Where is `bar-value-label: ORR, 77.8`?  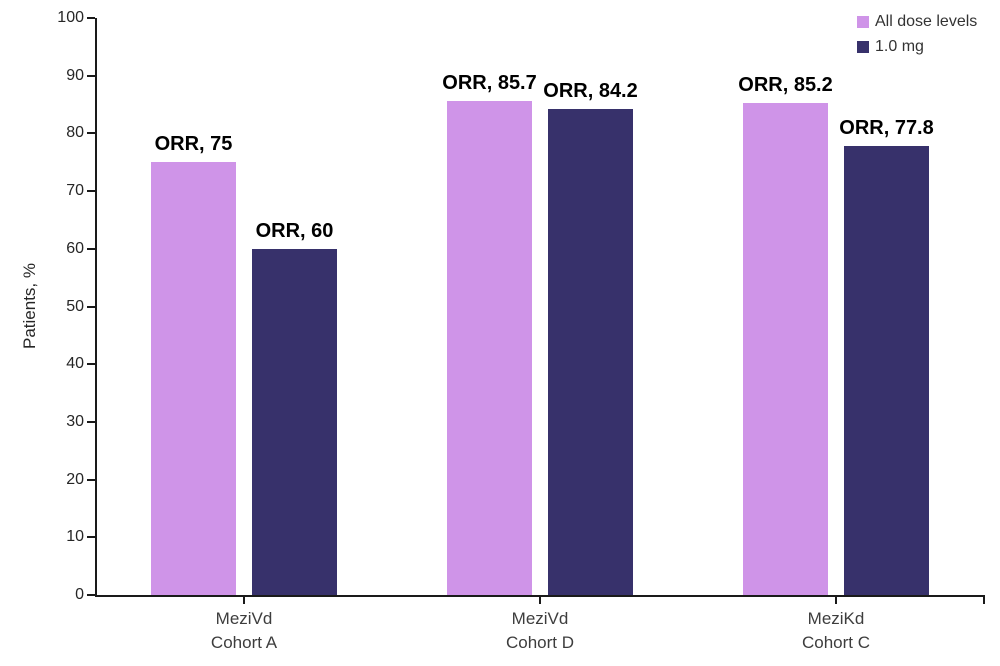 bar-value-label: ORR, 77.8 is located at coordinates (886, 128).